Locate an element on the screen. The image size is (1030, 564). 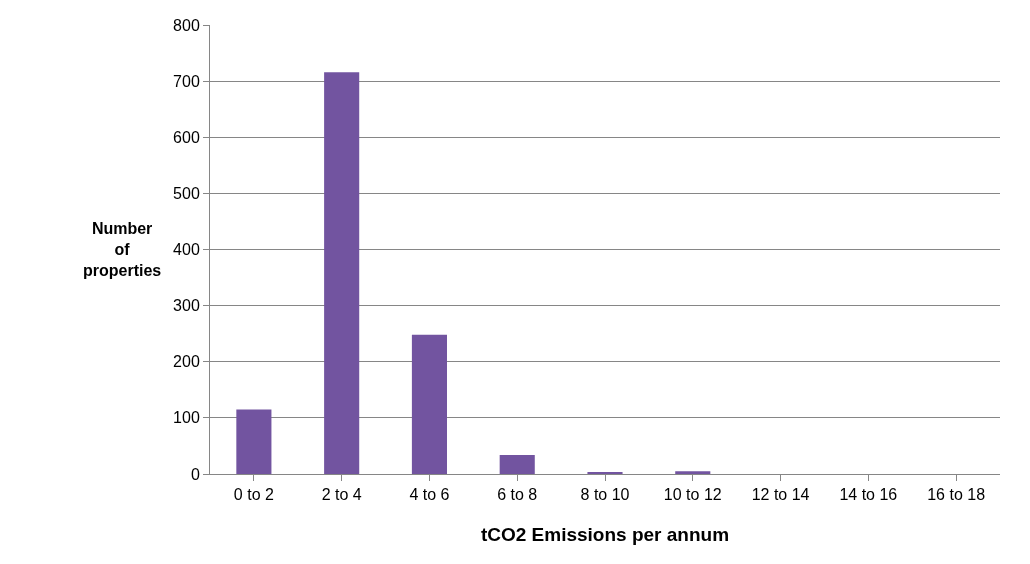
x-tick-label: 10 to 12 is located at coordinates (692, 495).